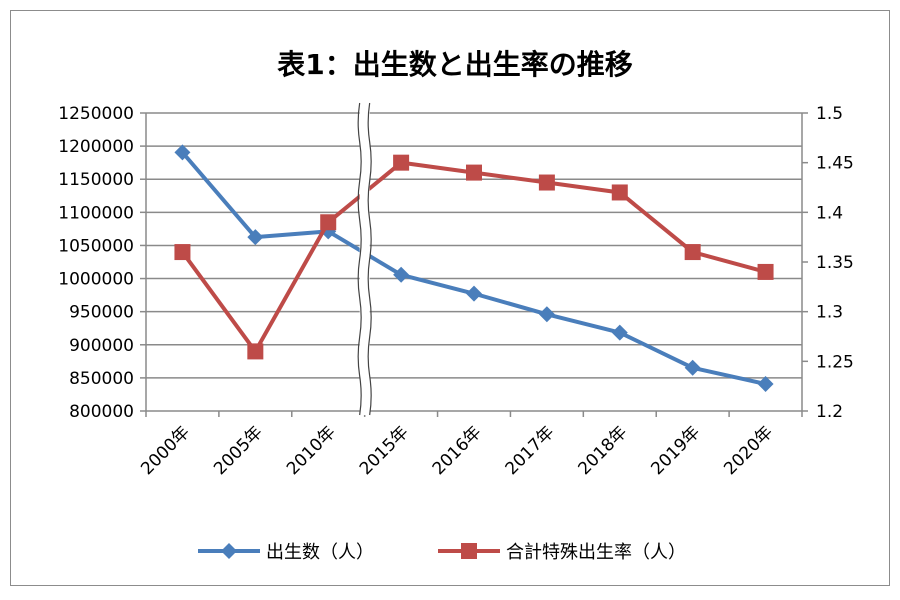 Image resolution: width=900 pixels, height=600 pixels. What do you see at coordinates (101, 412) in the screenshot?
I see `y-left-tick-label: 800000` at bounding box center [101, 412].